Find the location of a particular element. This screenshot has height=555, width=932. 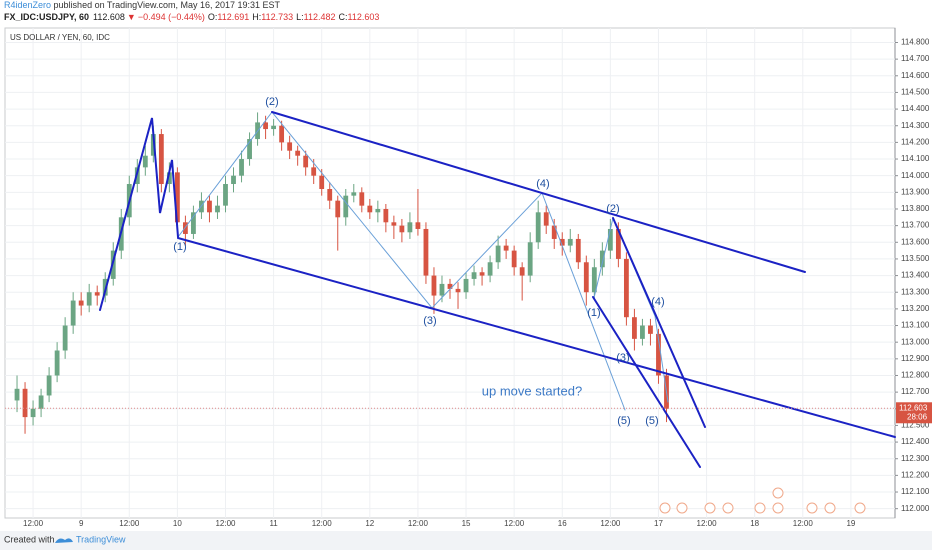

arrow: ▼ is located at coordinates (131, 17).